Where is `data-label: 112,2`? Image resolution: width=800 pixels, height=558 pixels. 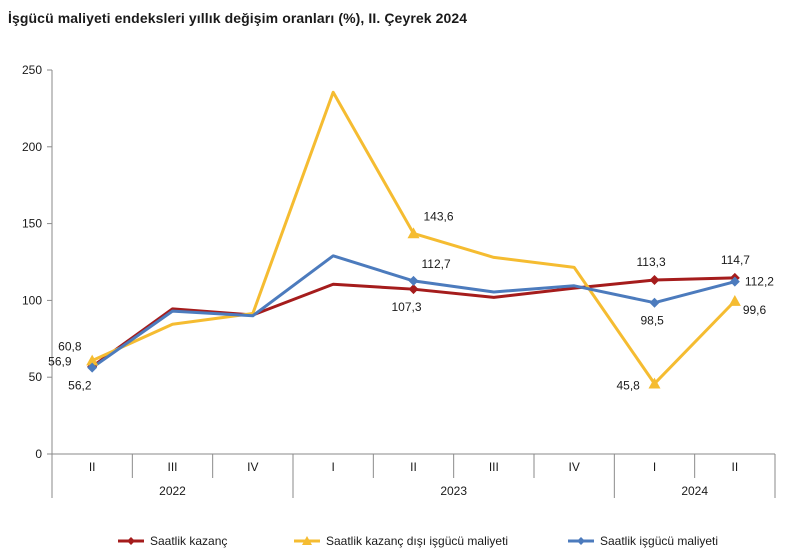 data-label: 112,2 is located at coordinates (759, 282).